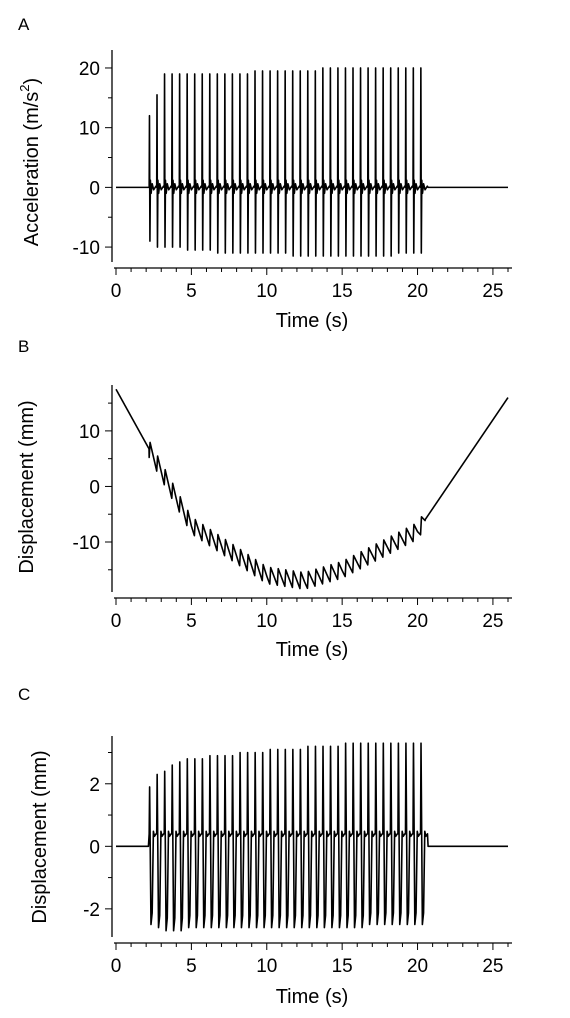 The height and width of the screenshot is (1018, 570). What do you see at coordinates (417, 291) in the screenshot?
I see `panel-a-x-tick-label: 20` at bounding box center [417, 291].